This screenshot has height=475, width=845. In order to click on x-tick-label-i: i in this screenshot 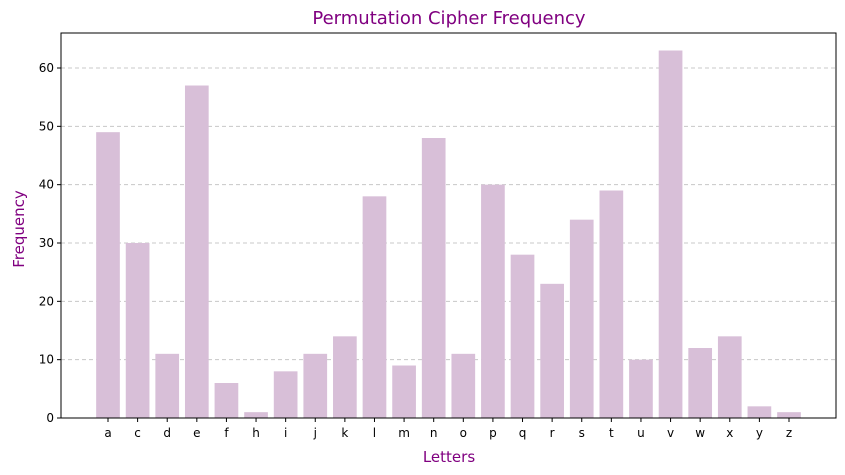, I will do `click(285, 433)`.